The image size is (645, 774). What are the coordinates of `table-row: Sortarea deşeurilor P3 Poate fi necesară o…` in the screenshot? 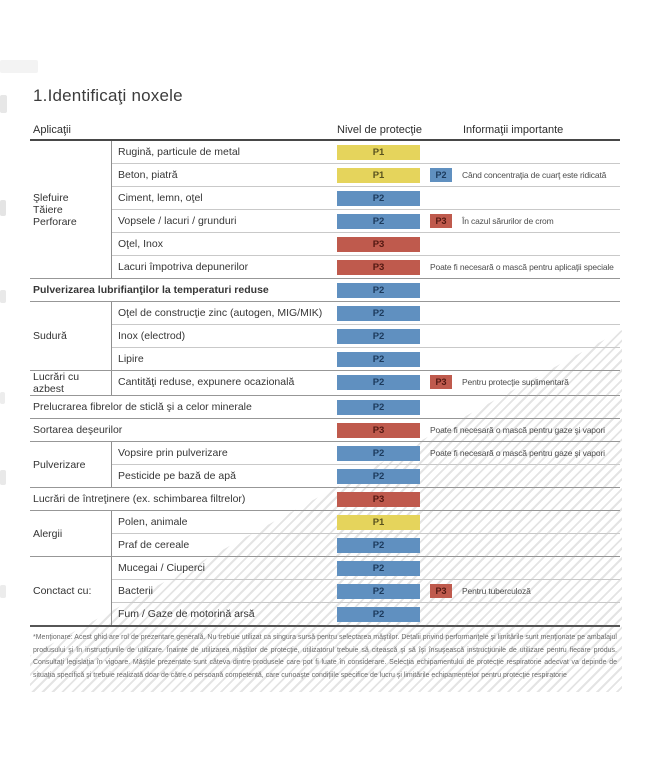 It's located at (325, 429).